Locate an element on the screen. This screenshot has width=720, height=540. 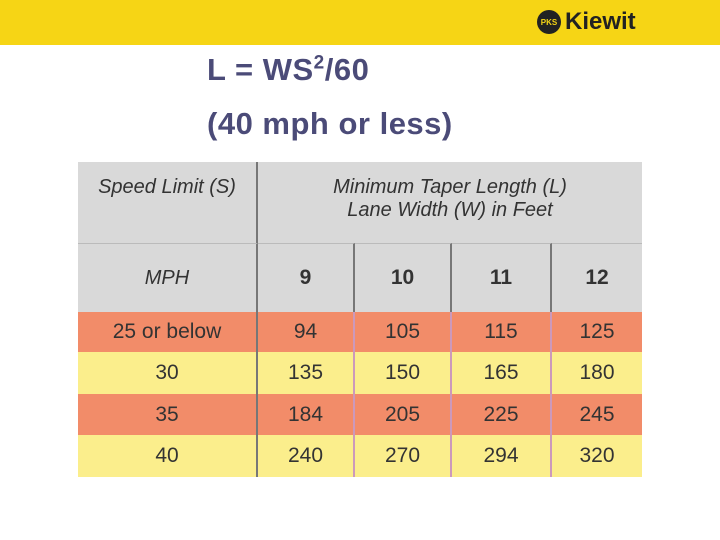
speed-limit: 40 is located at coordinates (168, 456).